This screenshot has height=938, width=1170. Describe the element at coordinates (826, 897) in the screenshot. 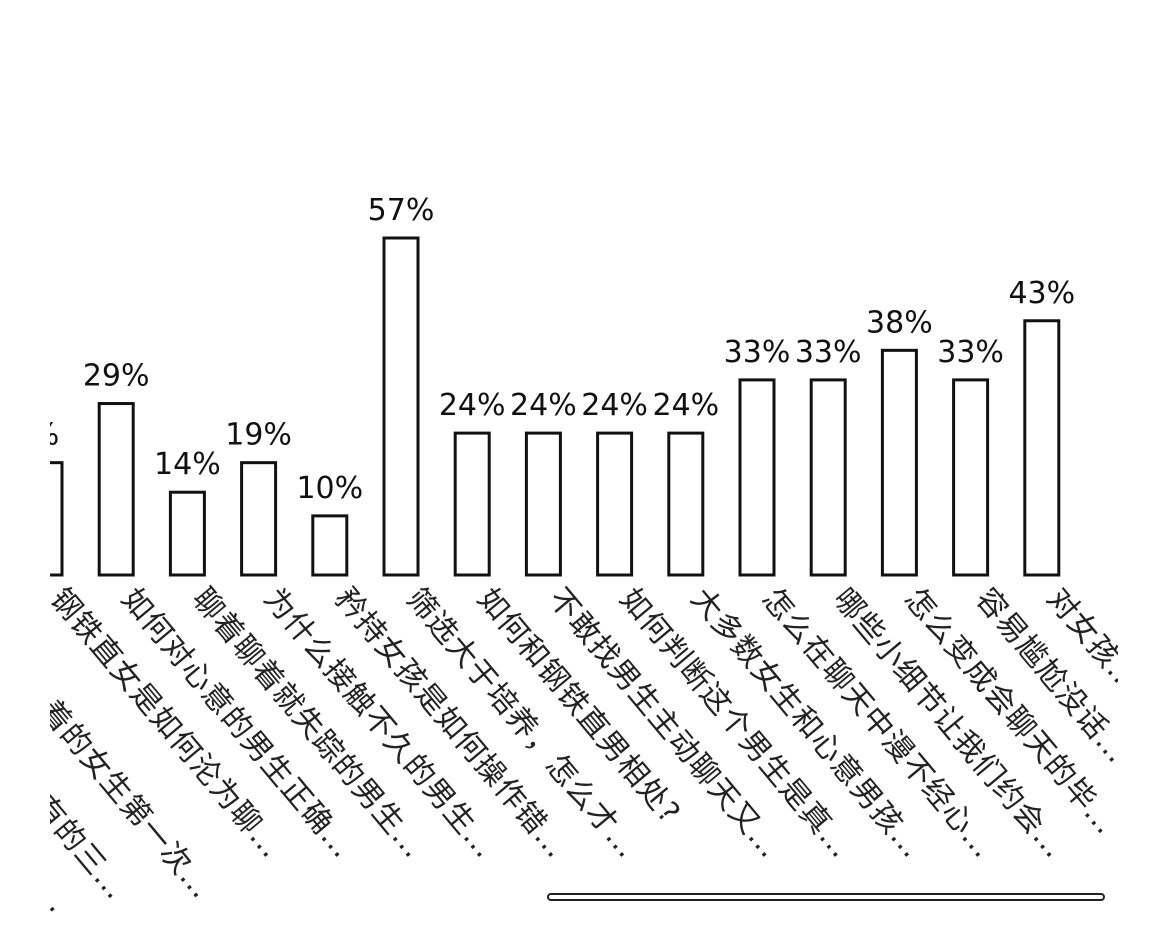

I see `horizontal-scrollbar` at that location.